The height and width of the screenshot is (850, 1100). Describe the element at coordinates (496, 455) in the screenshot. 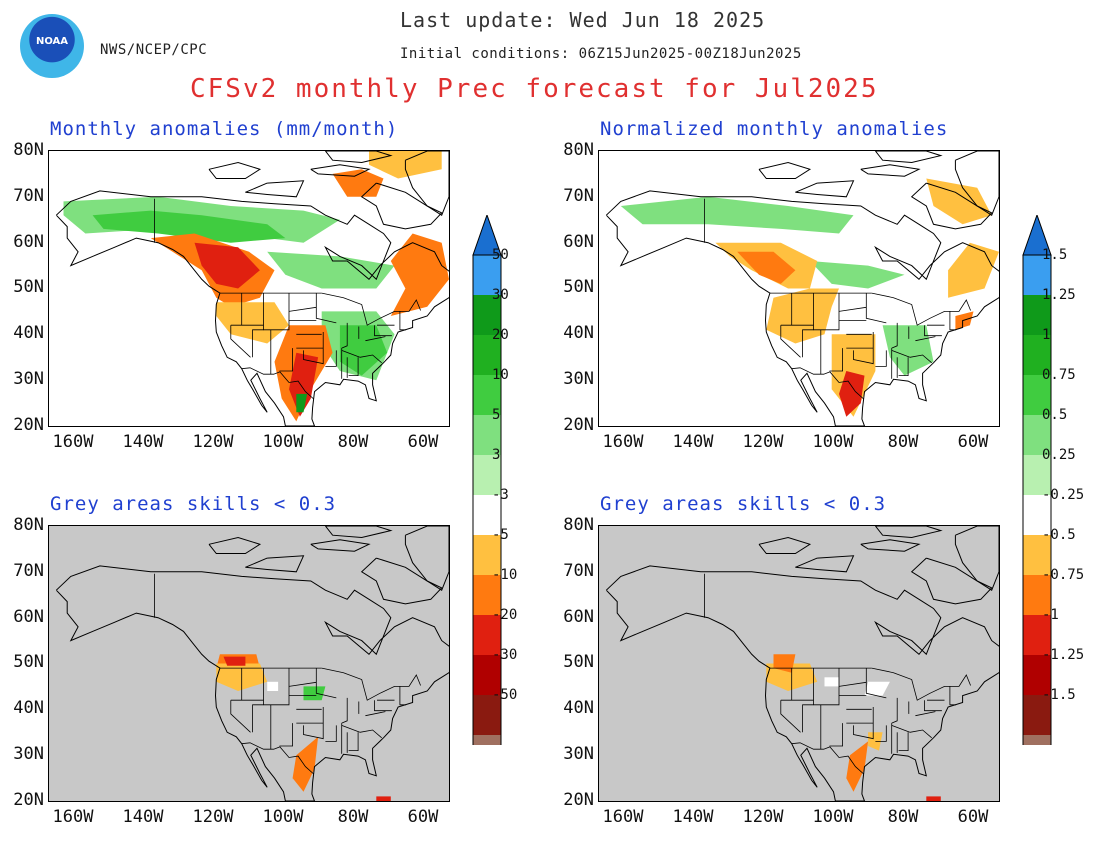

I see `colorbar-label: 3` at that location.